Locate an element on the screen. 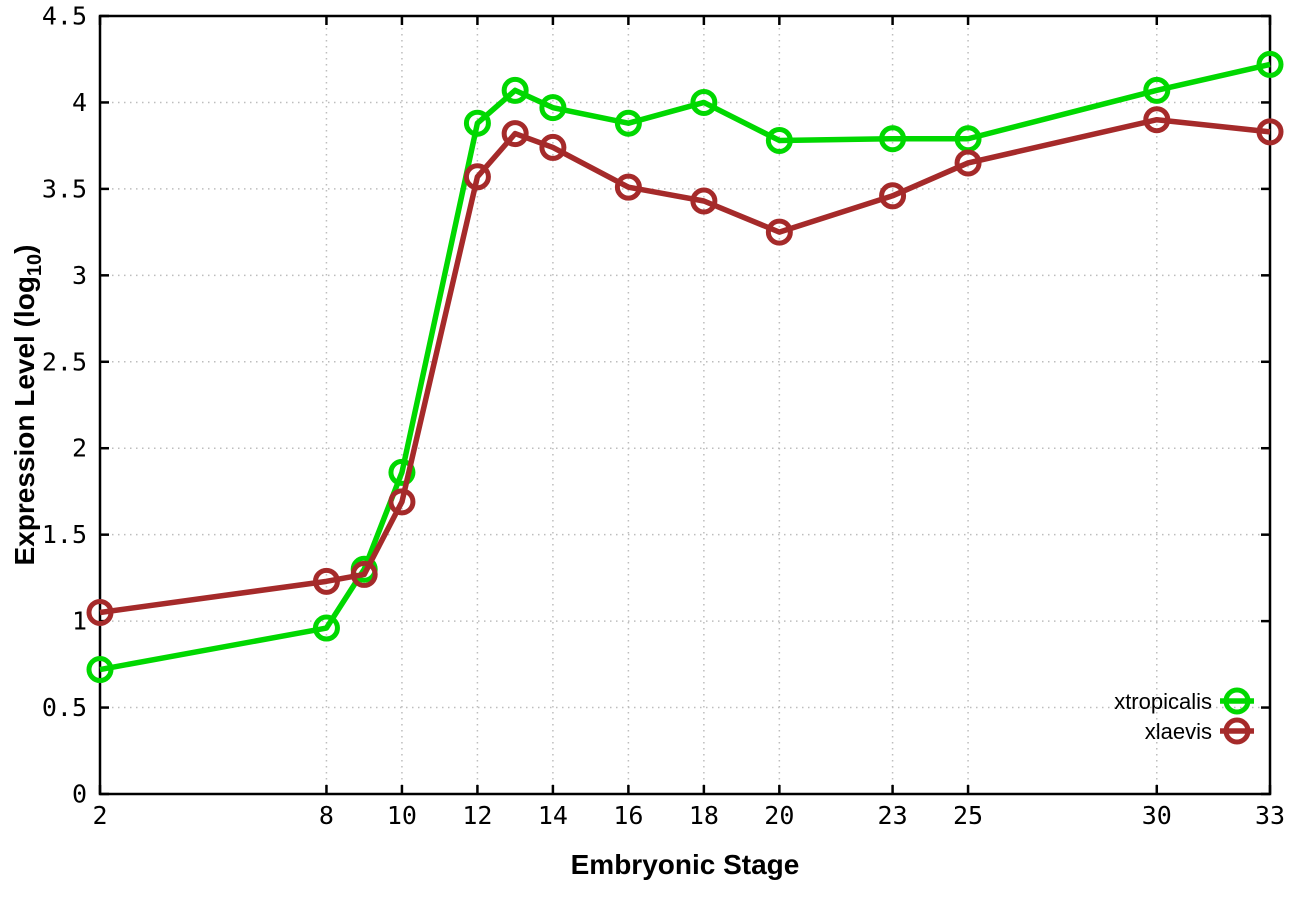  y-tick-label: 1.5 is located at coordinates (64, 534).